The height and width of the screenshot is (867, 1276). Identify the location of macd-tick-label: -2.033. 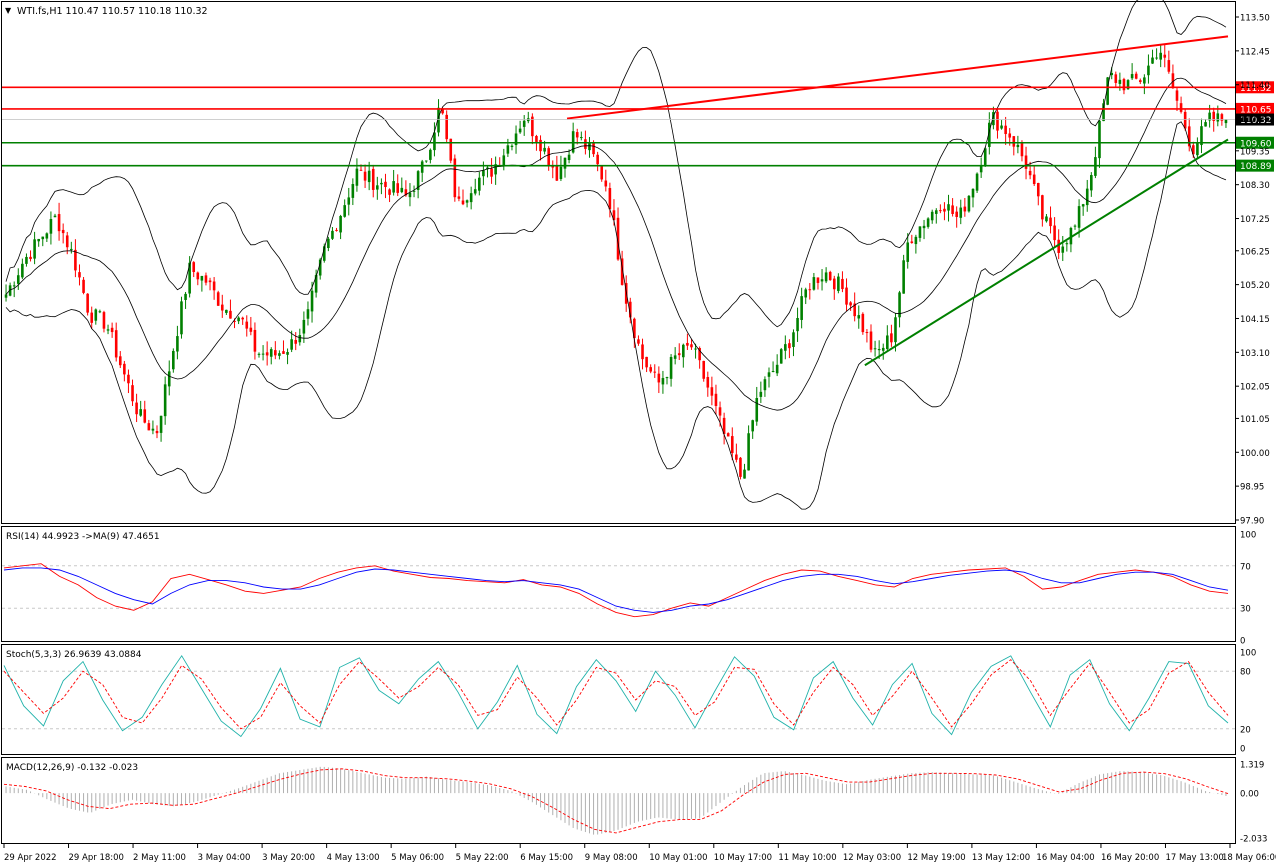
(1253, 840).